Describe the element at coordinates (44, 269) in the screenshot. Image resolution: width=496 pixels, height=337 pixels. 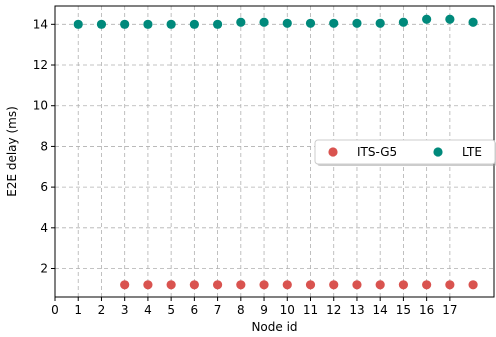
I see `y-tick-label: 2` at that location.